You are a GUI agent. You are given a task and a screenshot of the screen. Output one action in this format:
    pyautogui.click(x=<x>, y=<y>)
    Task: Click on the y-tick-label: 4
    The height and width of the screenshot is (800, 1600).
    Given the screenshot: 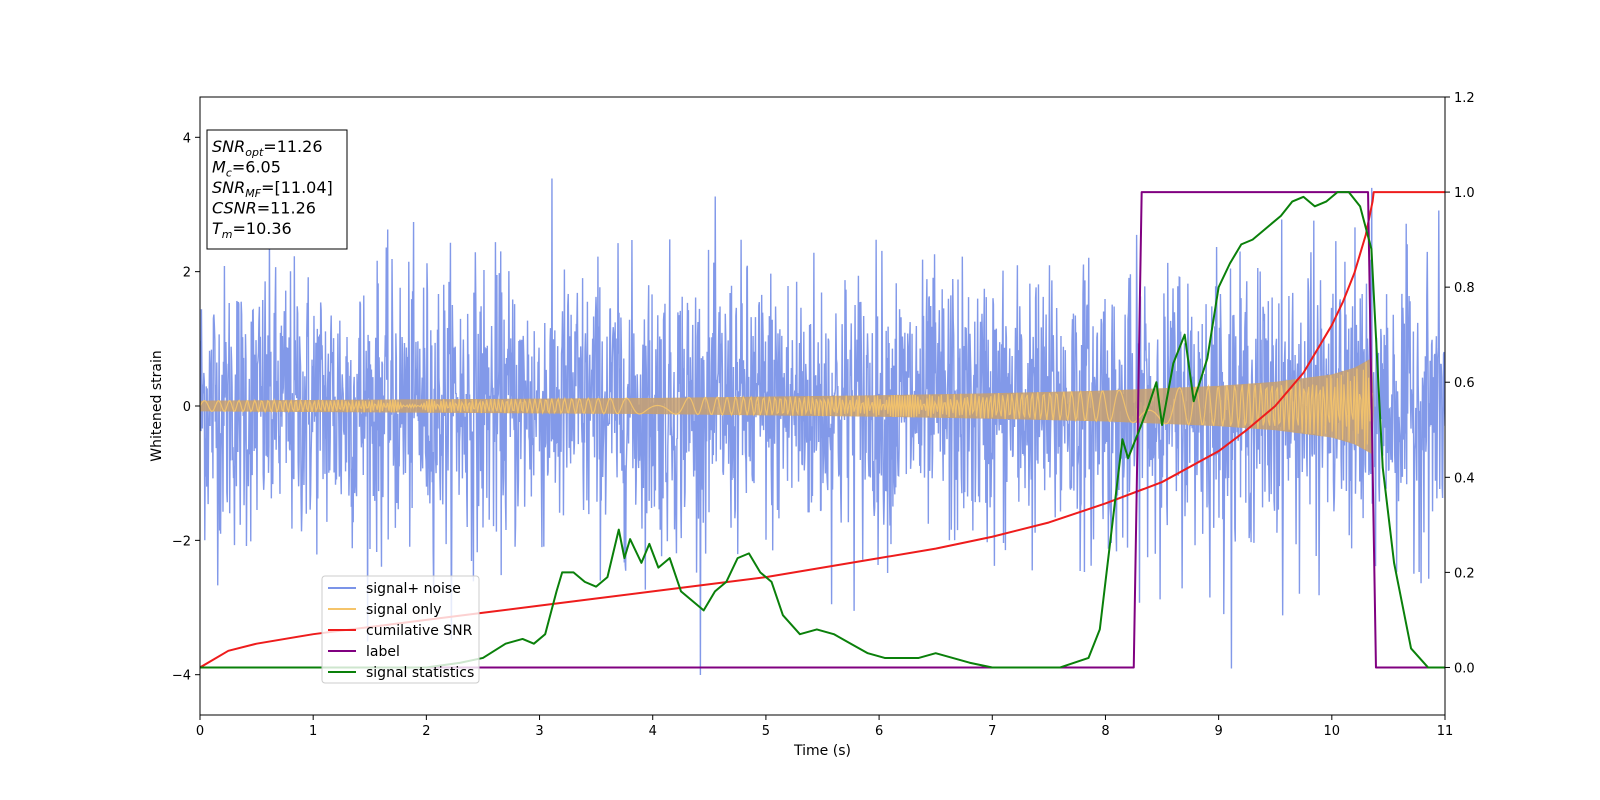 What is the action you would take?
    pyautogui.click(x=187, y=138)
    